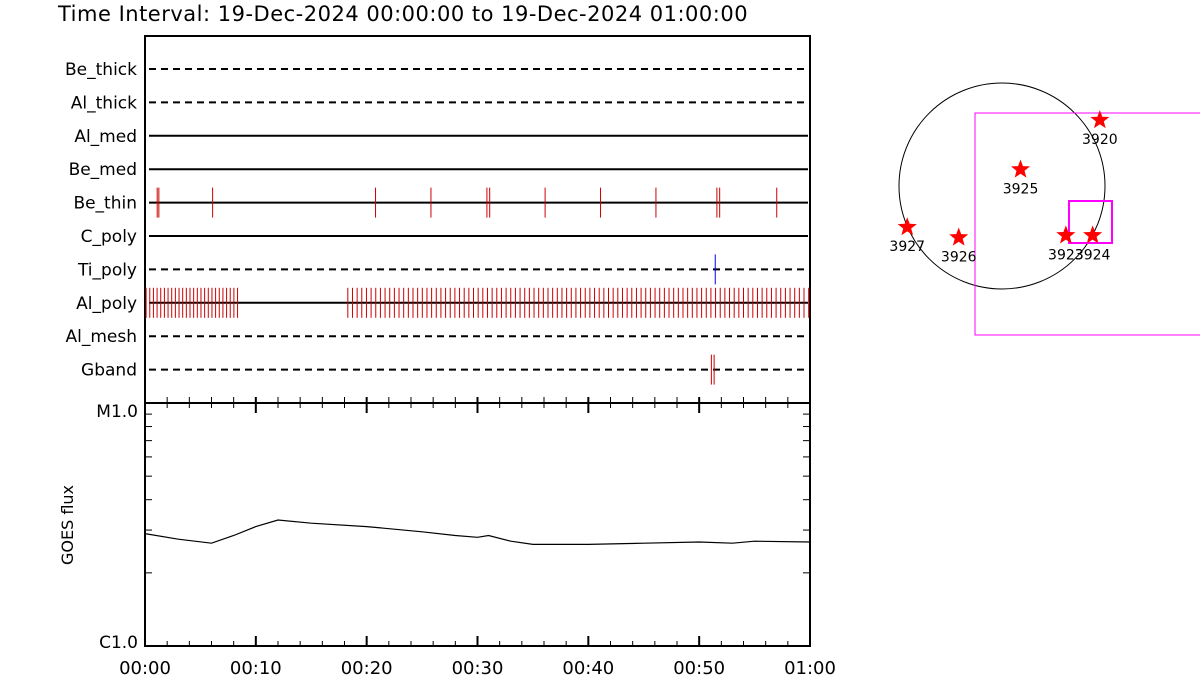 The width and height of the screenshot is (1200, 700). I want to click on x-tick-label: 00:40, so click(588, 668).